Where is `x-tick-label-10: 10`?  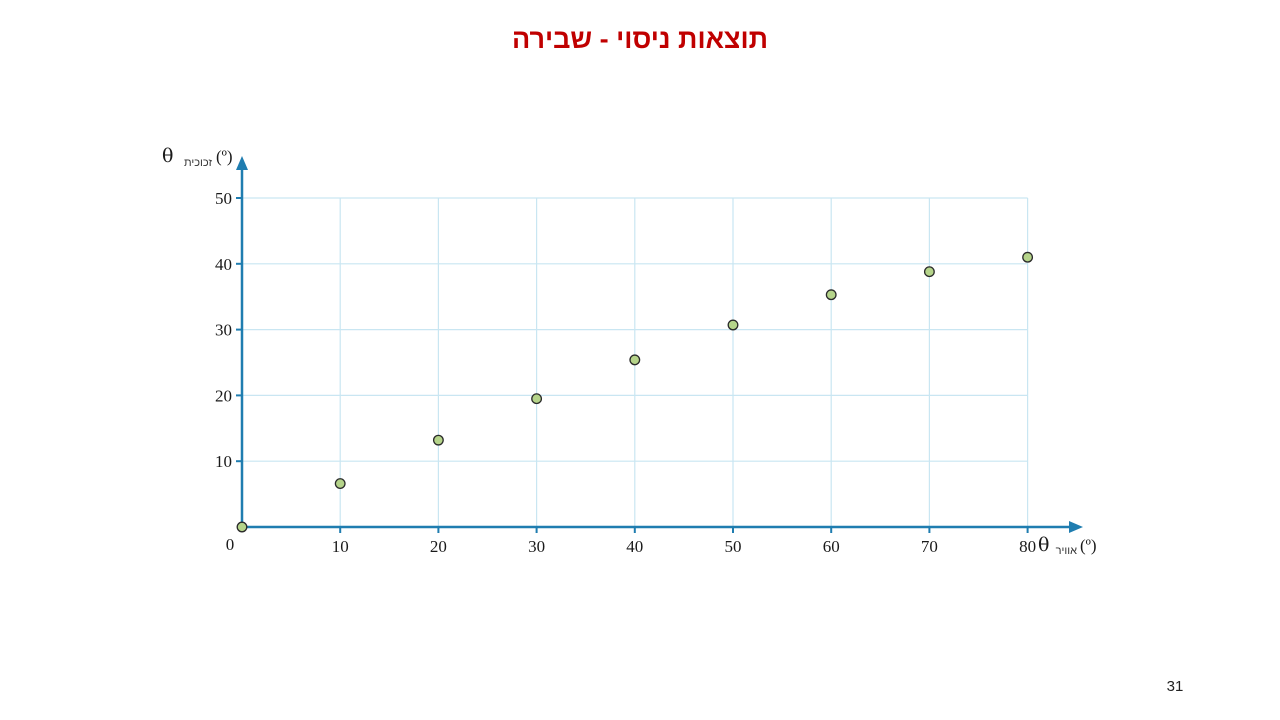 x-tick-label-10: 10 is located at coordinates (340, 546).